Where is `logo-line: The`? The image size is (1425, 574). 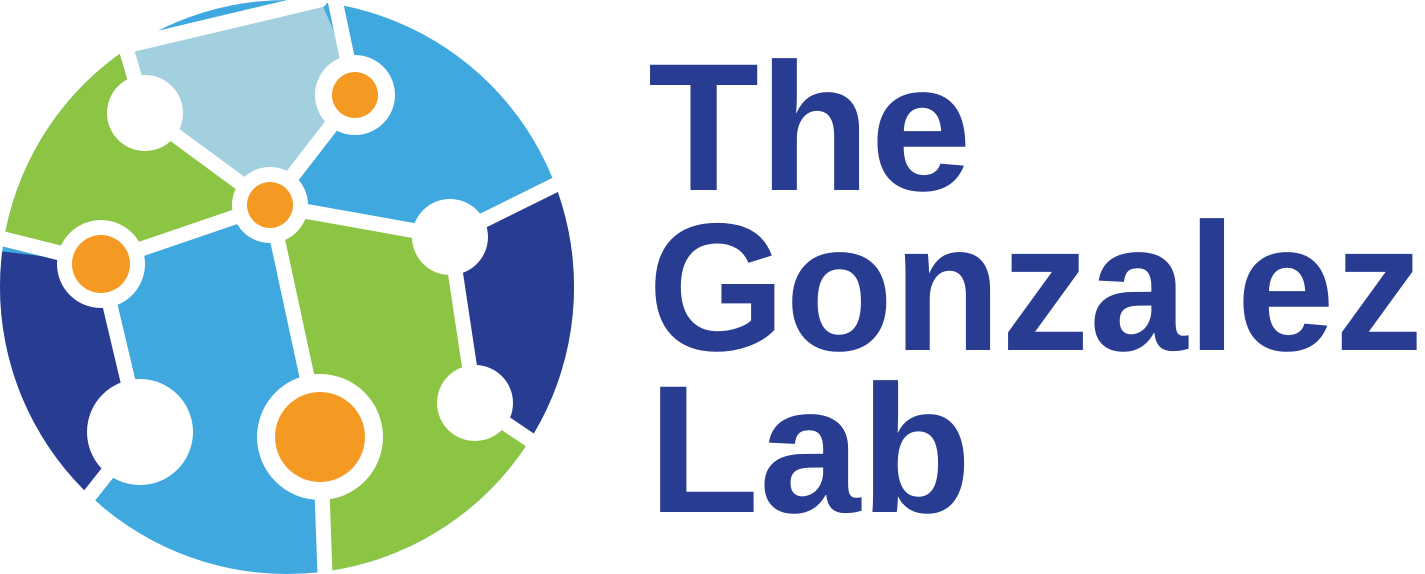 logo-line: The is located at coordinates (810, 127).